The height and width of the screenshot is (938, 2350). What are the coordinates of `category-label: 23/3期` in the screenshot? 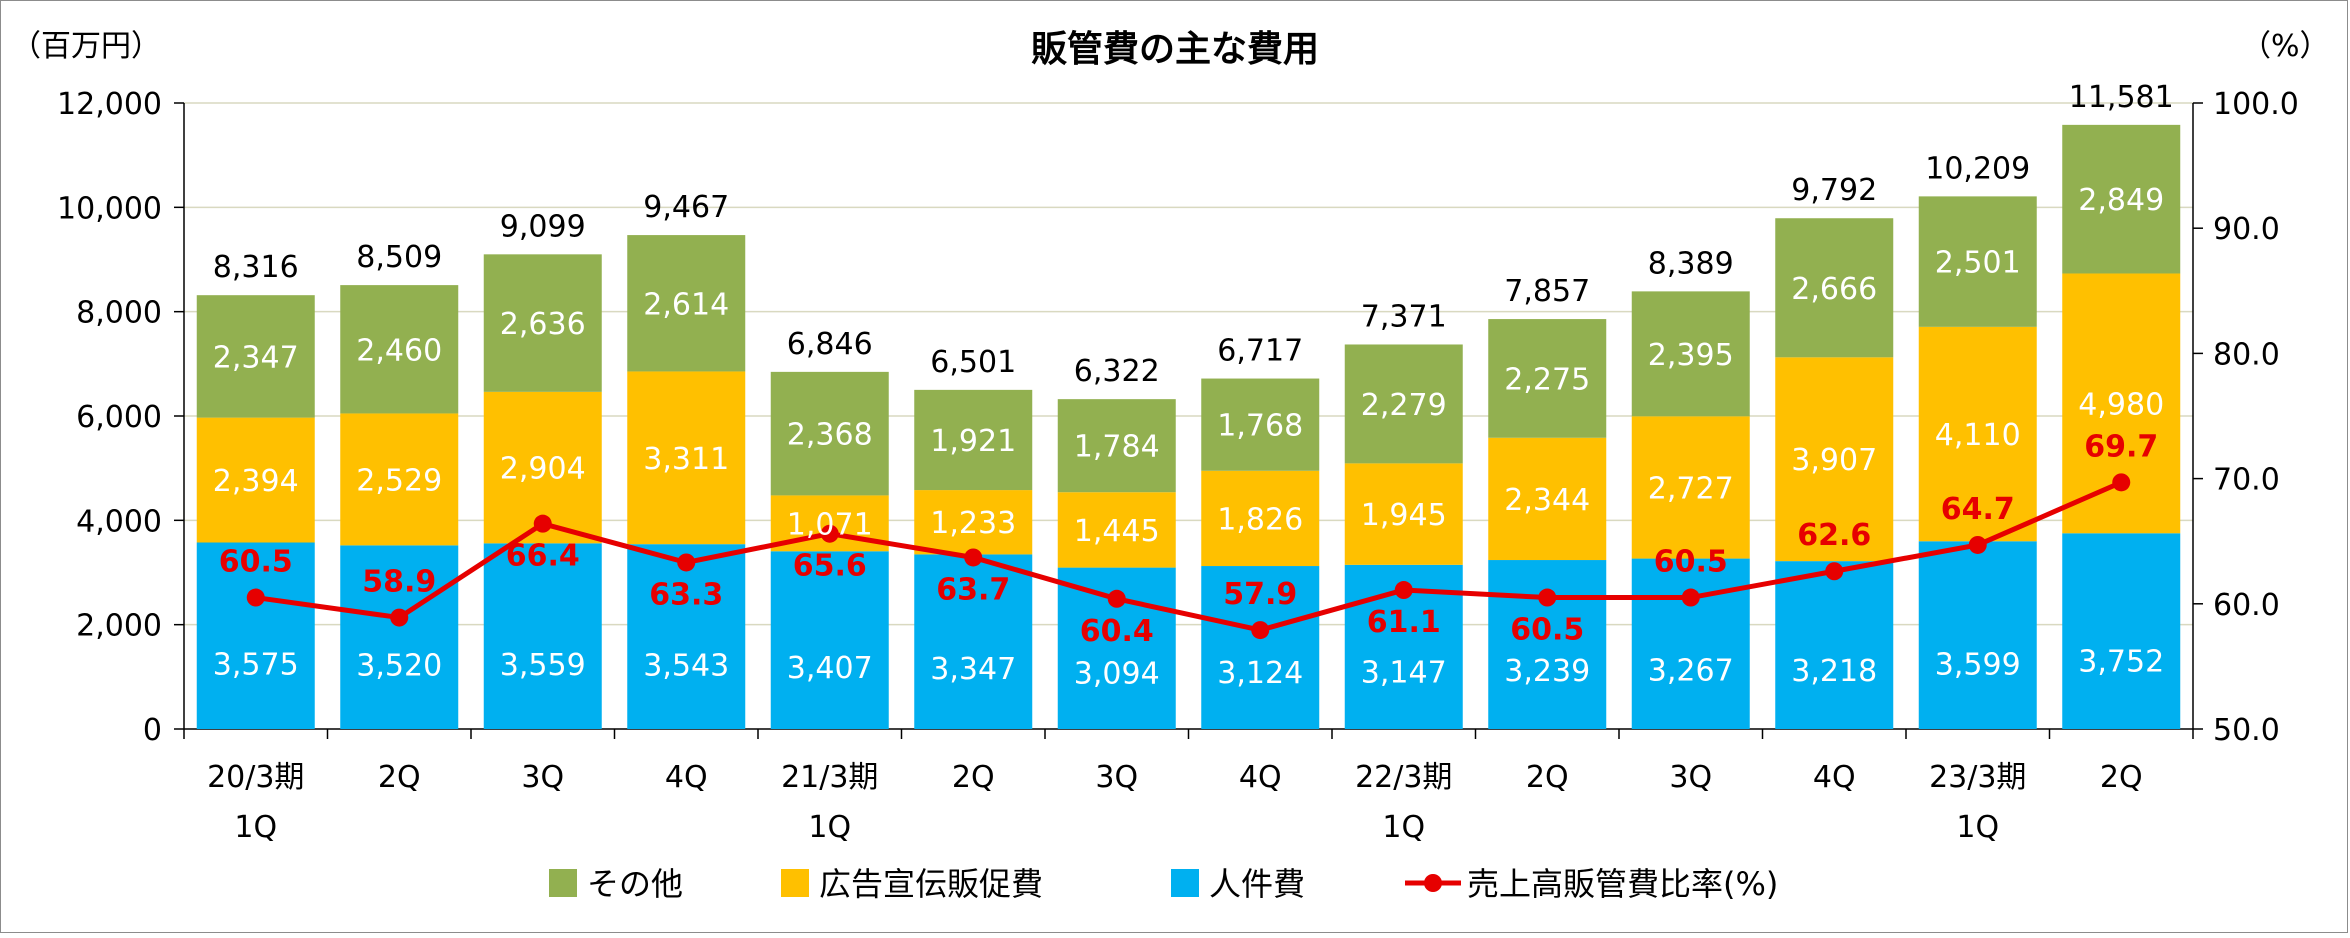 It's located at (1977, 777).